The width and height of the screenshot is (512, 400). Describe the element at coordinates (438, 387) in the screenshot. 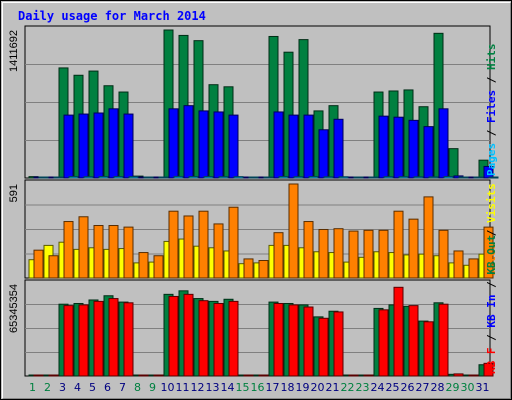

I see `x-tick-label: 28` at that location.